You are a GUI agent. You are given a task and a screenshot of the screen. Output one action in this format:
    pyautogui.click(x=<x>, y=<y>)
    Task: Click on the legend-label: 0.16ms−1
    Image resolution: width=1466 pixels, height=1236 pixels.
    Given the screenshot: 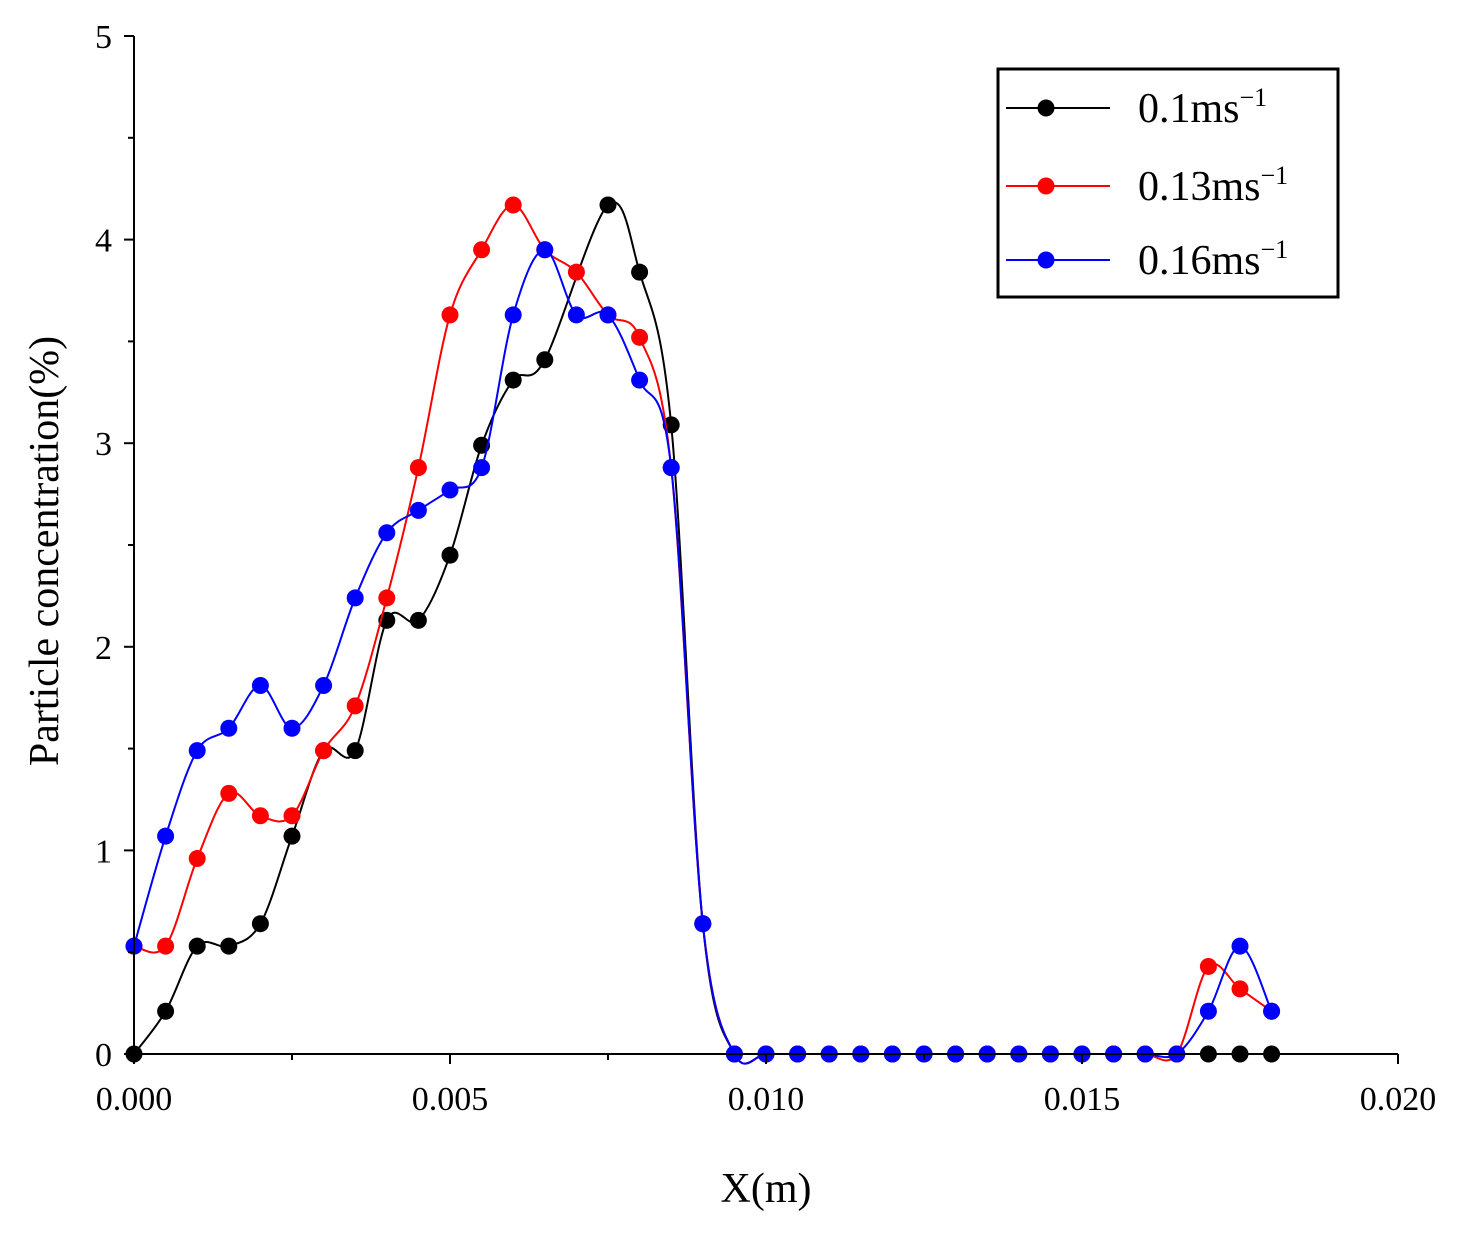 What is the action you would take?
    pyautogui.click(x=1213, y=259)
    